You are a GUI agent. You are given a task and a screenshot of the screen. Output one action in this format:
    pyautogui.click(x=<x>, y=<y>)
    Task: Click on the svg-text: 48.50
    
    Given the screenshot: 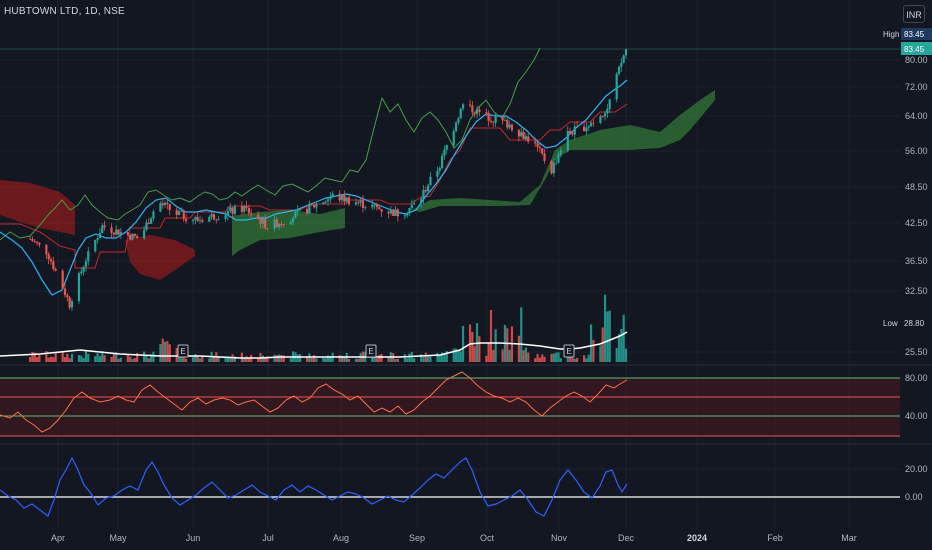 What is the action you would take?
    pyautogui.click(x=916, y=187)
    